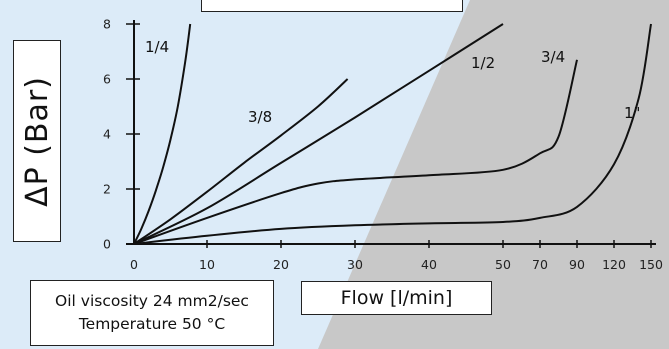 The image size is (669, 349). Describe the element at coordinates (577, 264) in the screenshot. I see `x-tick-label: 90` at that location.